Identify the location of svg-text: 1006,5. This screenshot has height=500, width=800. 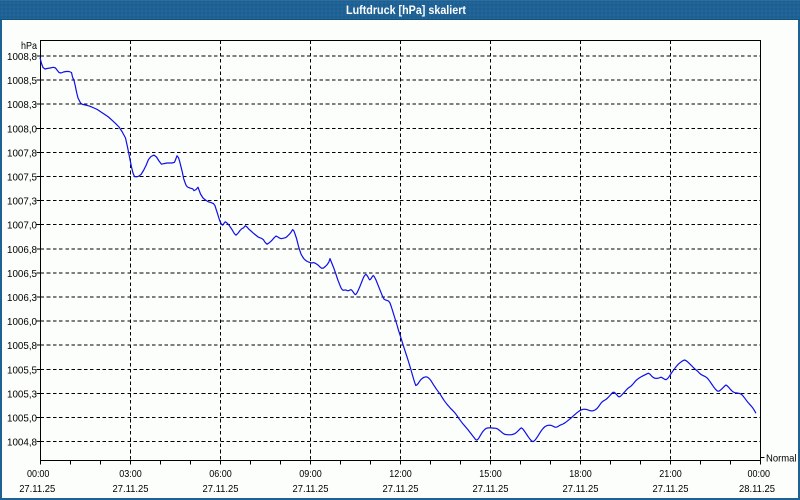
(22, 274).